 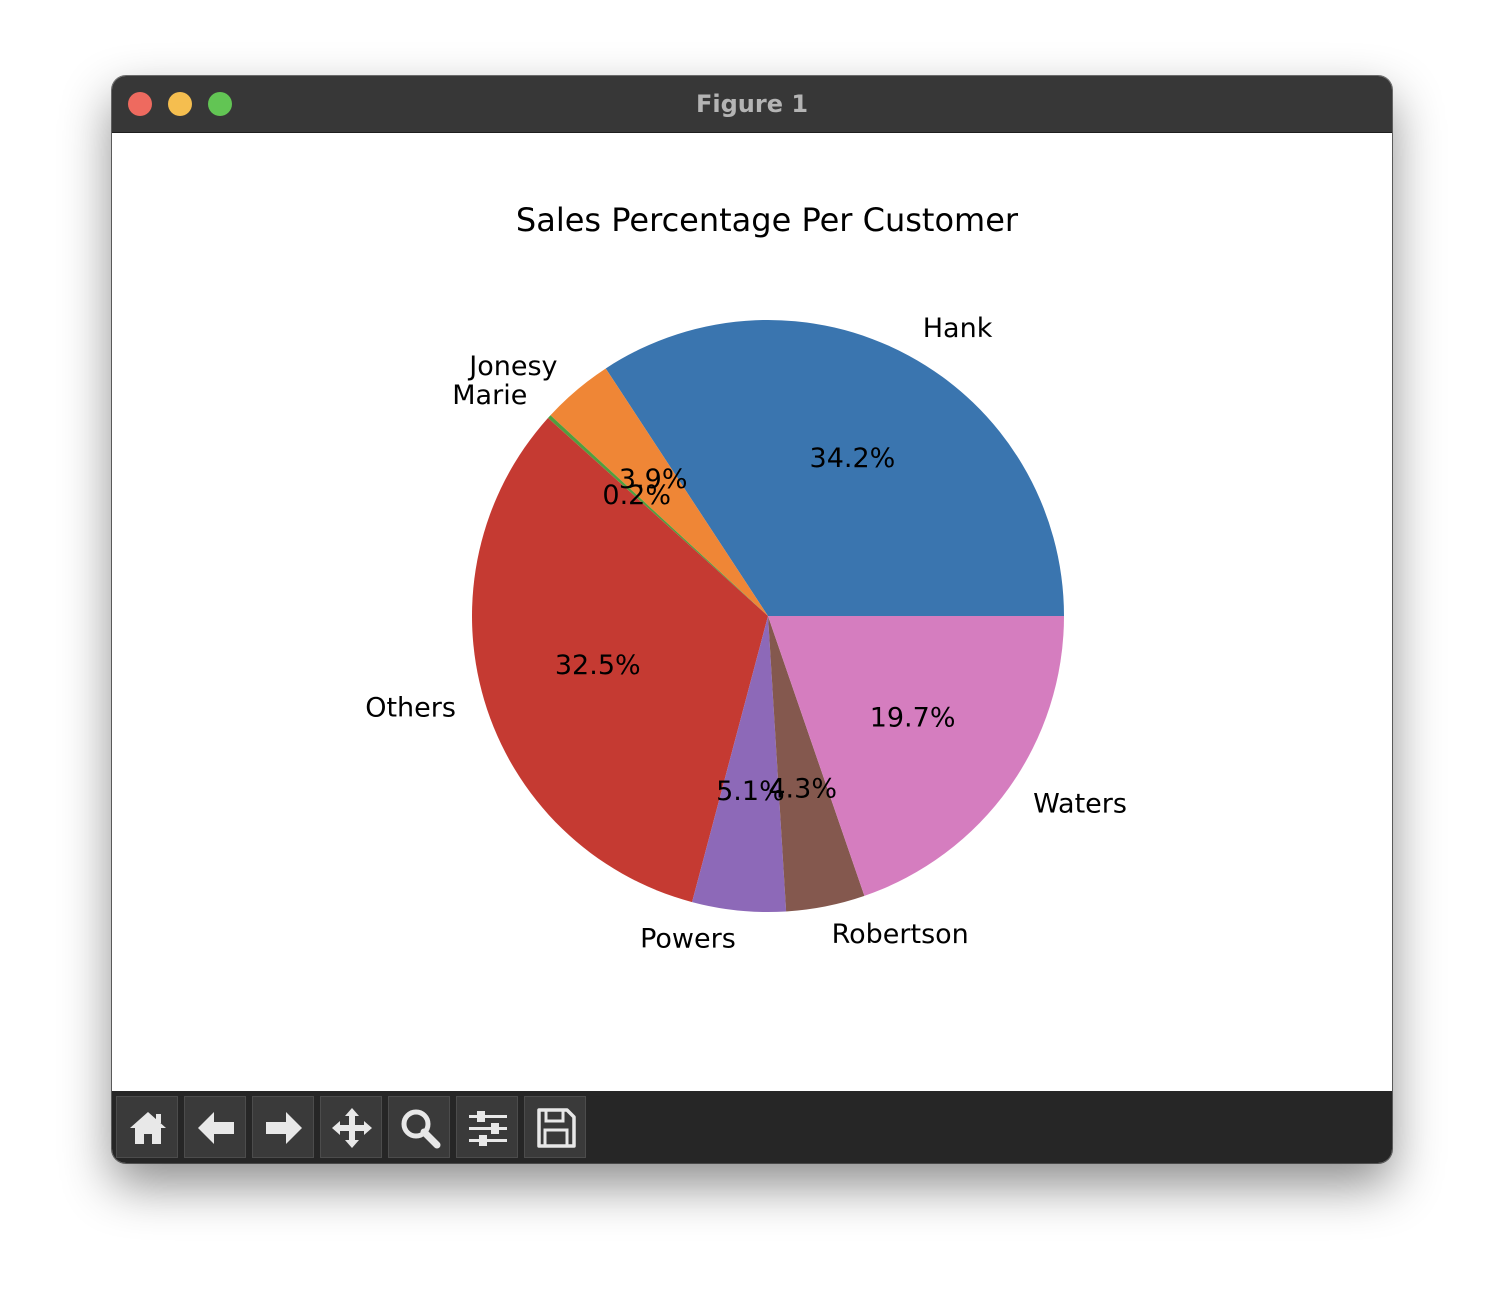 I want to click on pie-slice-others, so click(x=619, y=660).